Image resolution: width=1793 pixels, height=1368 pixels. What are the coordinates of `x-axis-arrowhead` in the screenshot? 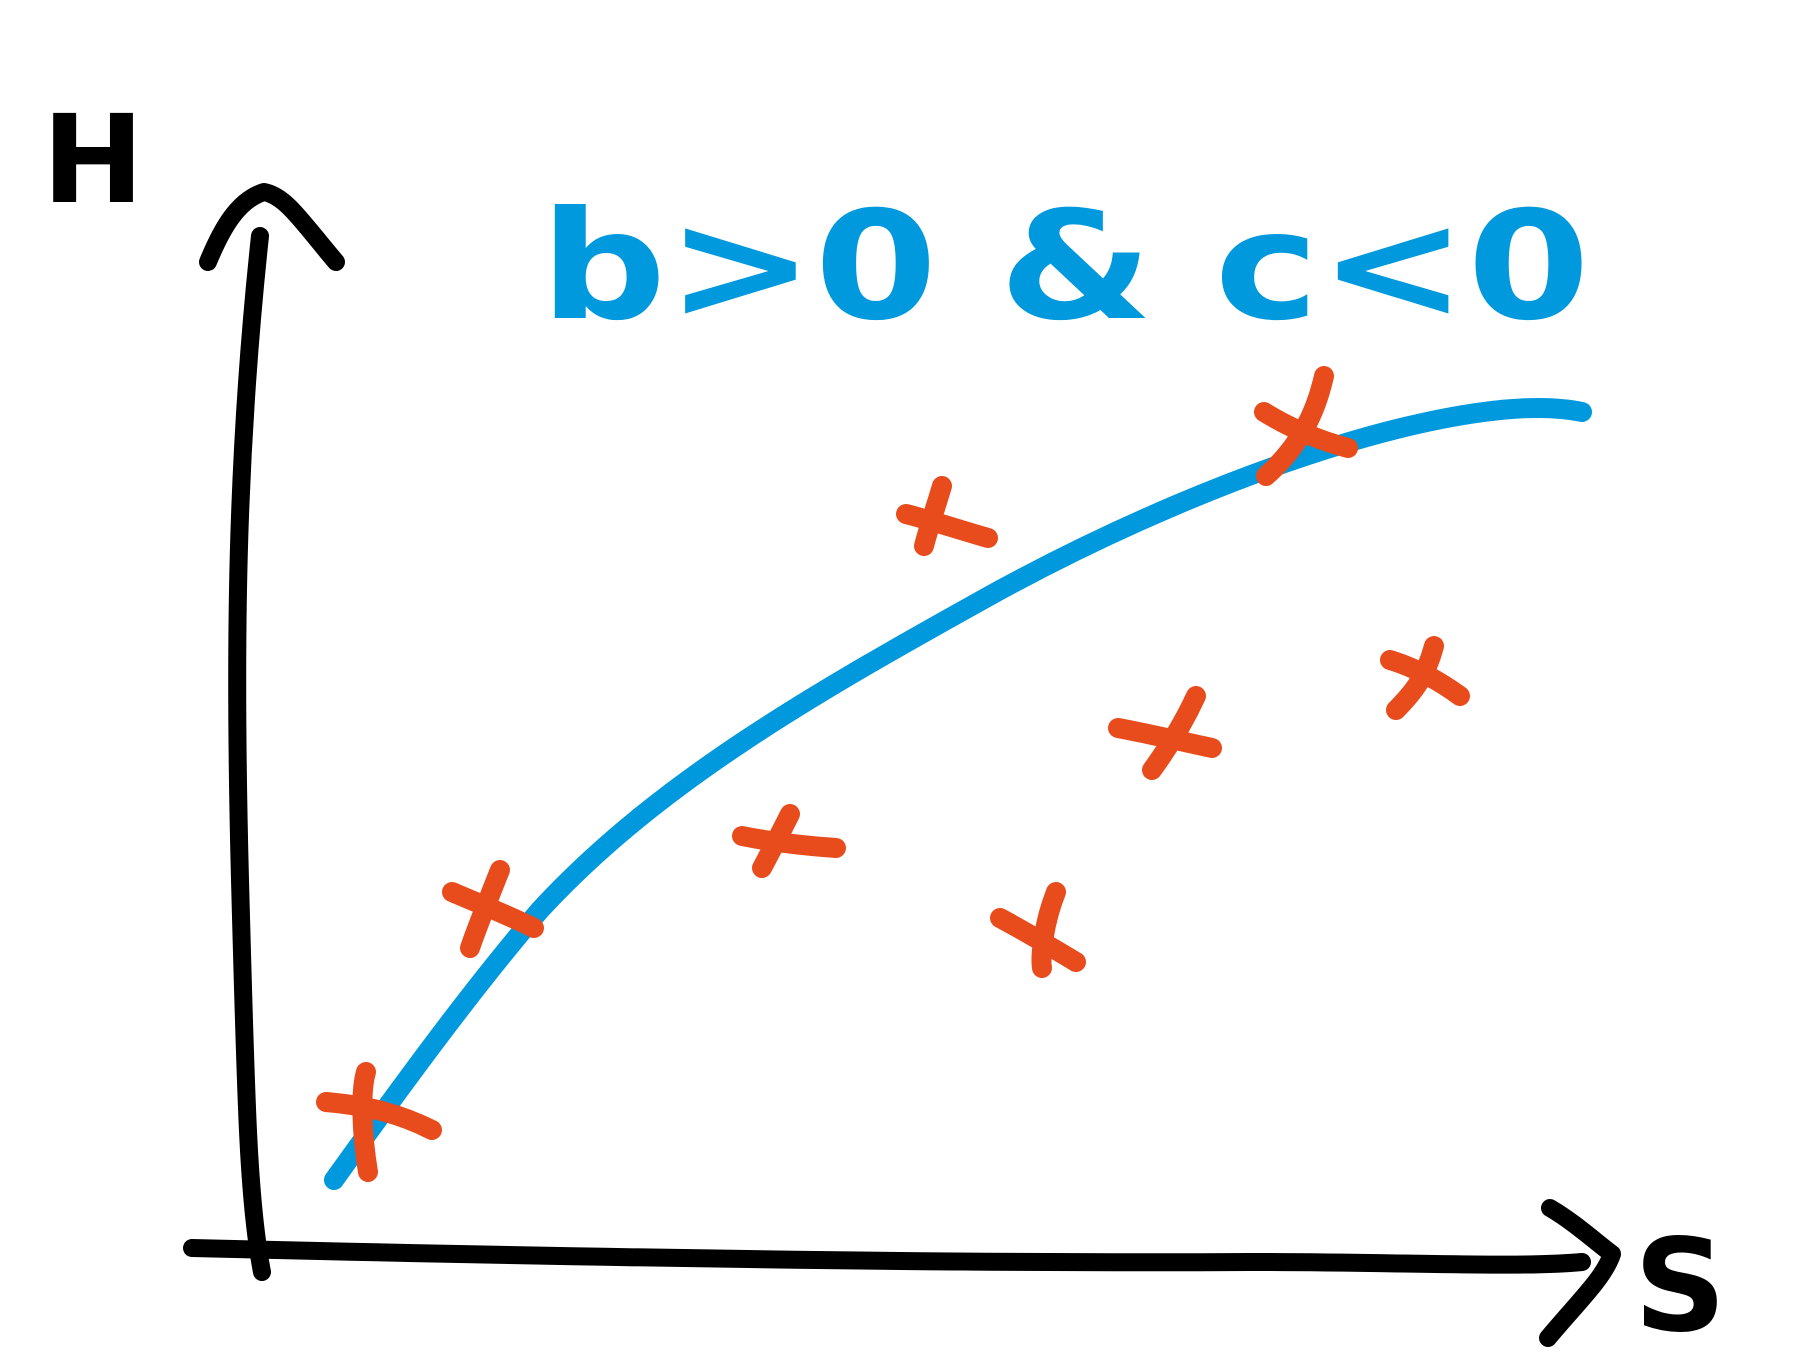 It's located at (1580, 1273).